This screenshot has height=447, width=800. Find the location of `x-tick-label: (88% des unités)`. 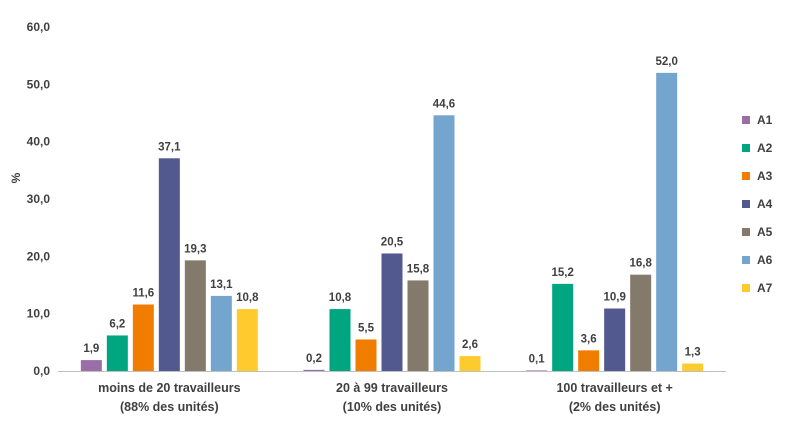

x-tick-label: (88% des unités) is located at coordinates (169, 407).